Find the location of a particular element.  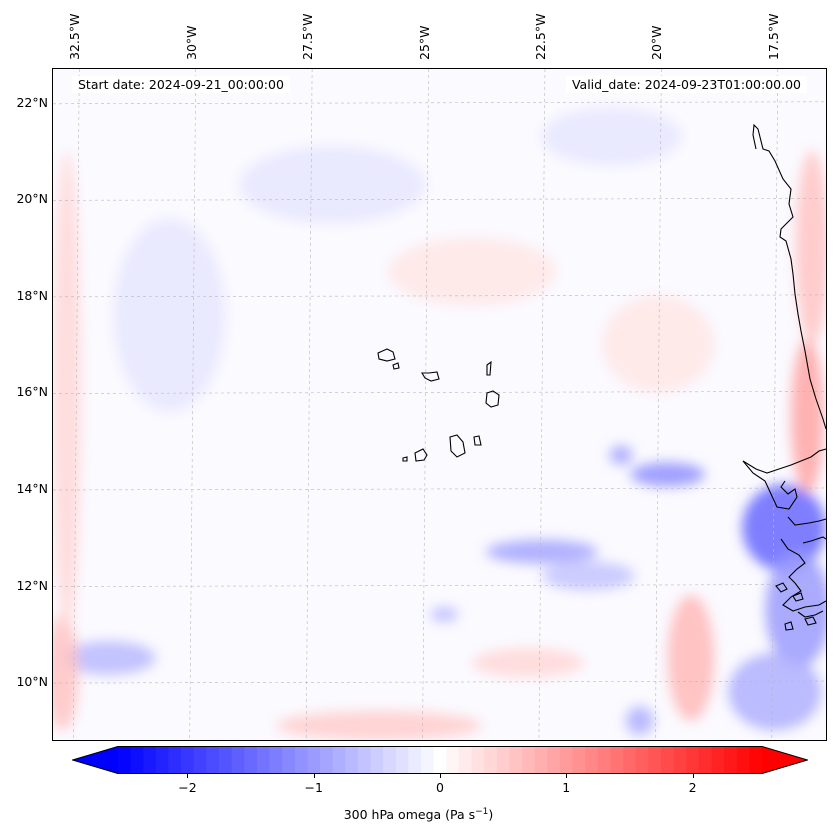

lon-label: 27.5°W is located at coordinates (308, 36).